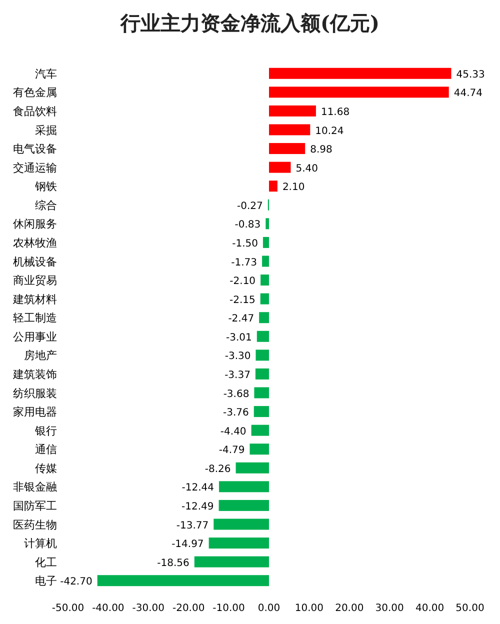  Describe the element at coordinates (35, 337) in the screenshot. I see `y-tick-label: 公用事业` at that location.